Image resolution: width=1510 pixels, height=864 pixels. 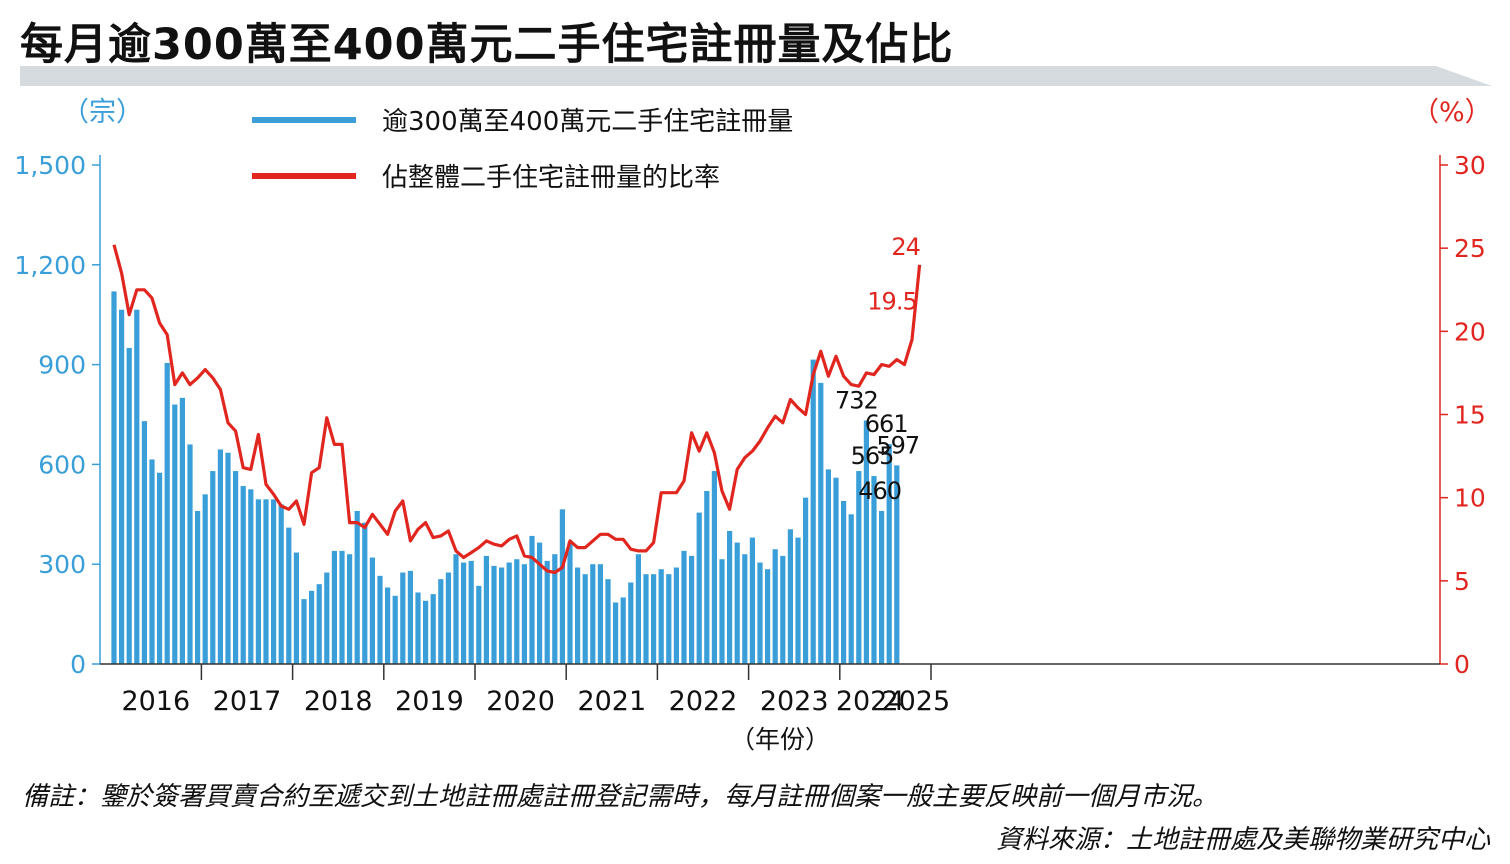 I want to click on bar-data-label: 460, so click(x=879, y=491).